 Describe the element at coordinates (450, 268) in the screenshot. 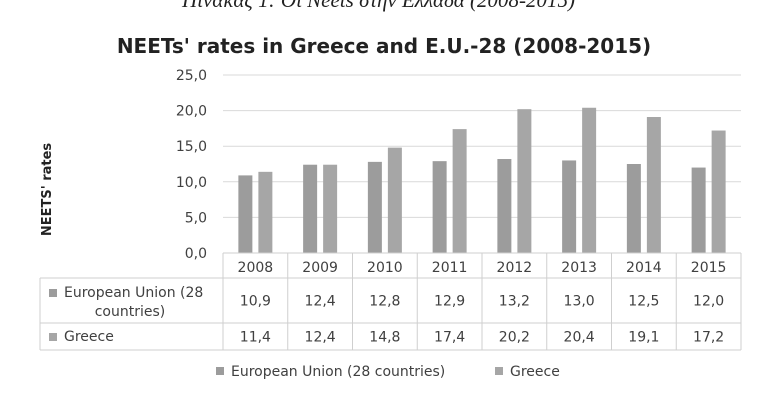

I see `x-tick-label: 2011` at that location.